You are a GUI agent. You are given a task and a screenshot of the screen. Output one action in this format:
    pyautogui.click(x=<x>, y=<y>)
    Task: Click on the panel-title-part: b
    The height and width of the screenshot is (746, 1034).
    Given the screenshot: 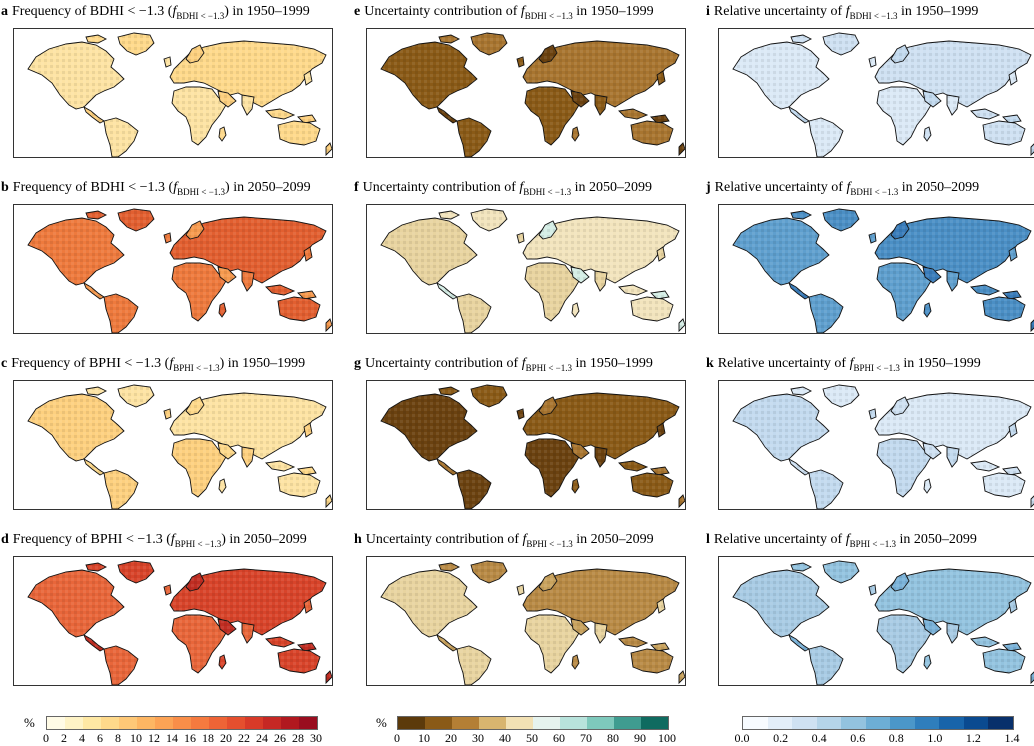 What is the action you would take?
    pyautogui.click(x=5, y=187)
    